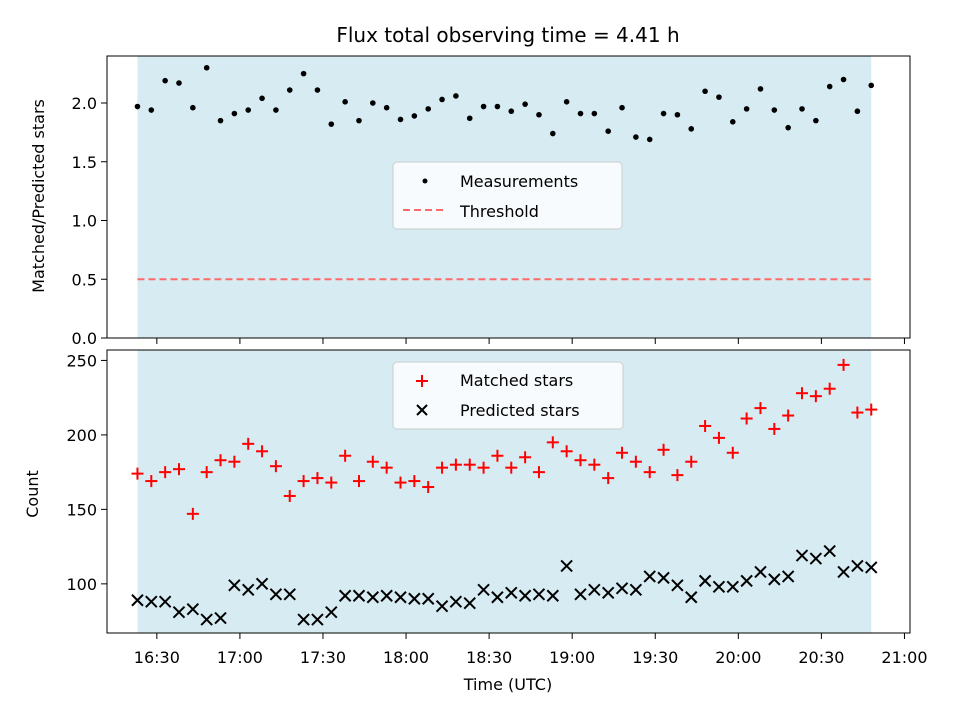 The height and width of the screenshot is (720, 960). What do you see at coordinates (507, 195) in the screenshot?
I see `top-legend: Measurements Threshold` at bounding box center [507, 195].